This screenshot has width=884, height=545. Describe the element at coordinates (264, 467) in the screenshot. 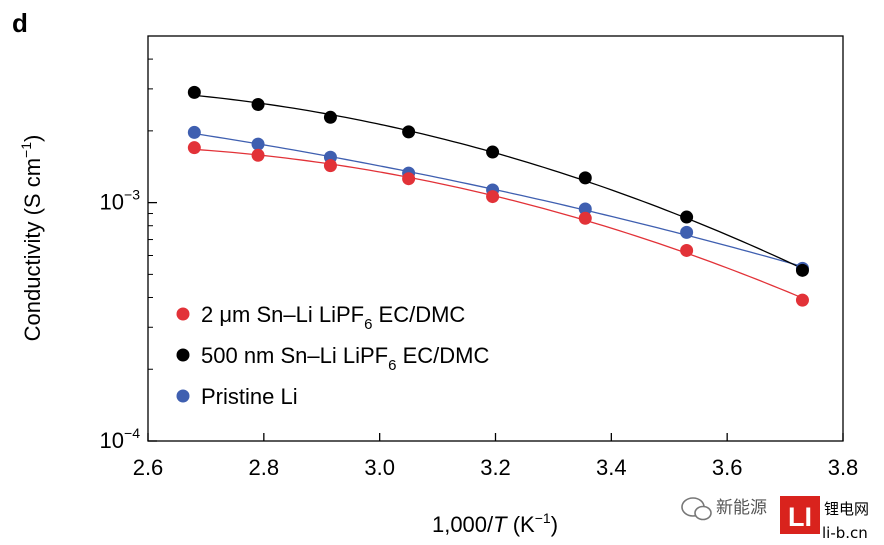

I see `x-tick-label: 2.8` at that location.